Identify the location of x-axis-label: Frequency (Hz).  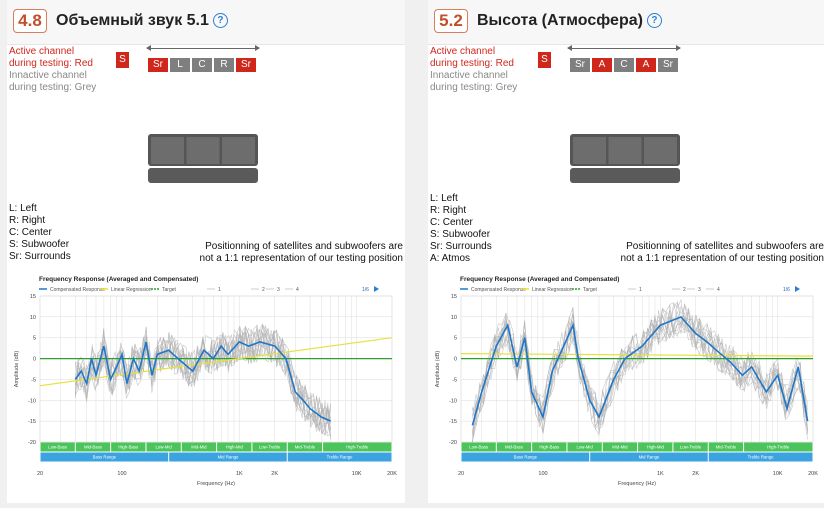
(637, 484).